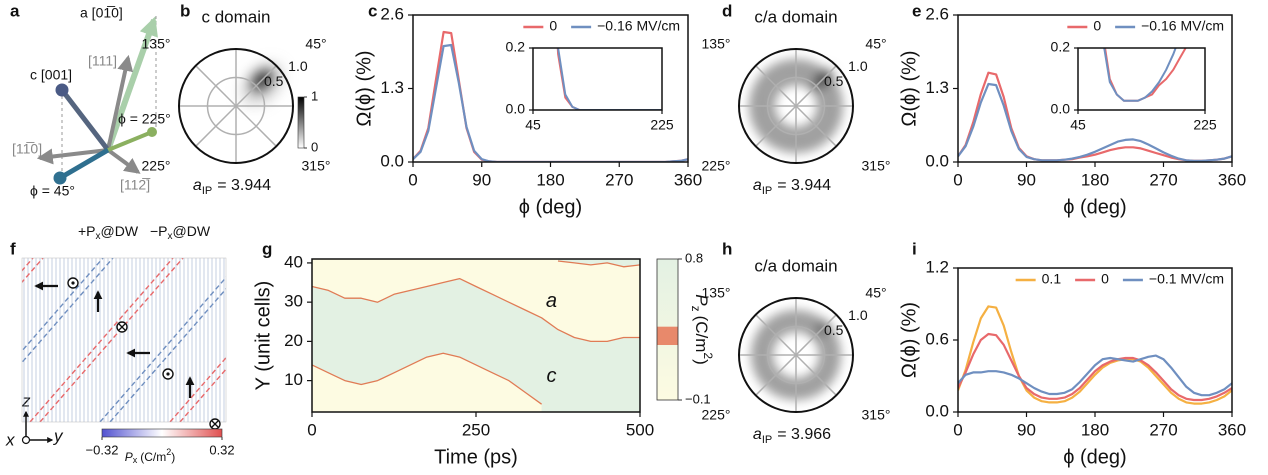 This screenshot has height=475, width=1268. I want to click on colorbar-symbol: P, so click(701, 300).